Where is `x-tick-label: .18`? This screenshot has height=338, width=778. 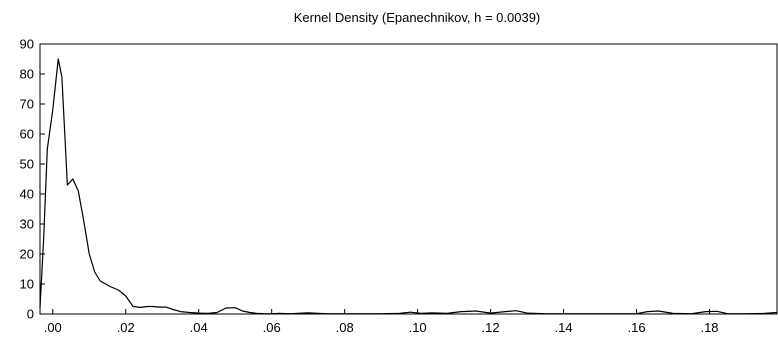
x-tick-label: .18 is located at coordinates (709, 327).